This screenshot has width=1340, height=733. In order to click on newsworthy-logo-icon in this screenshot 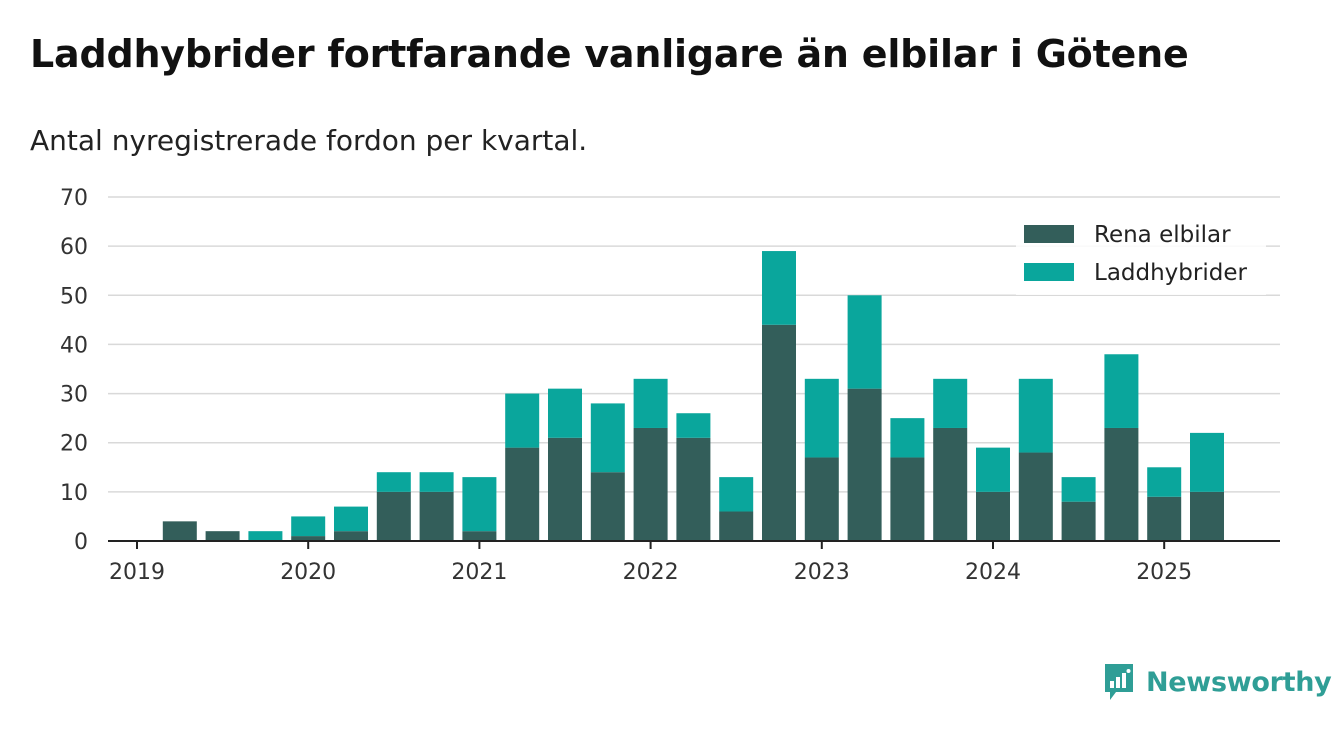, I will do `click(1119, 682)`.